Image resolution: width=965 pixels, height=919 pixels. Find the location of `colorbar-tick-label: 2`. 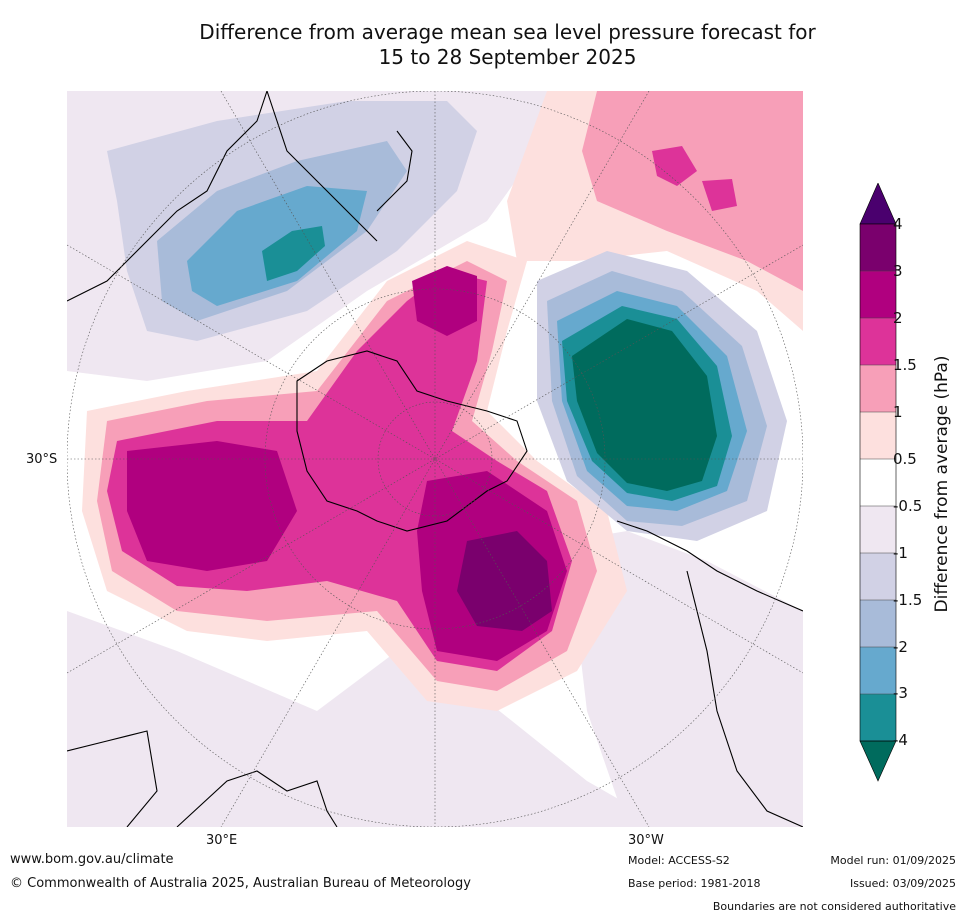

colorbar-tick-label: 2 is located at coordinates (898, 318).